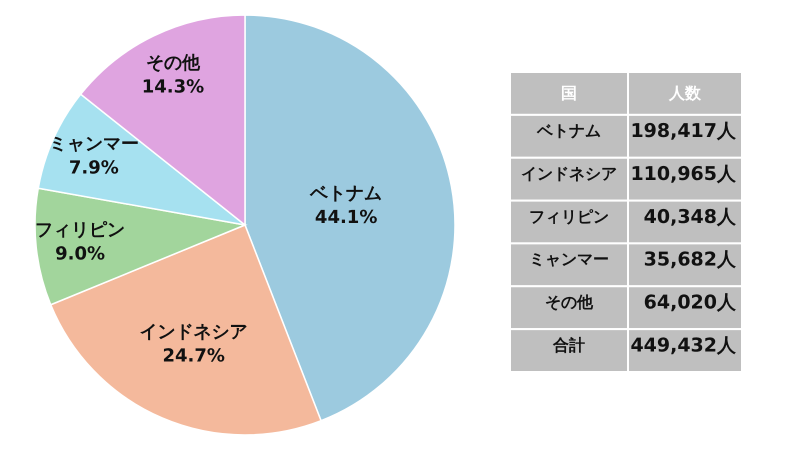 Image resolution: width=800 pixels, height=450 pixels. Describe the element at coordinates (569, 92) in the screenshot. I see `text: 国` at that location.